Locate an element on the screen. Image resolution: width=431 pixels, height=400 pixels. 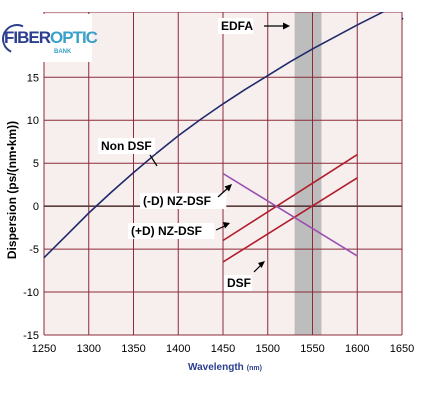
x-tick-label: 1600 is located at coordinates (357, 349).